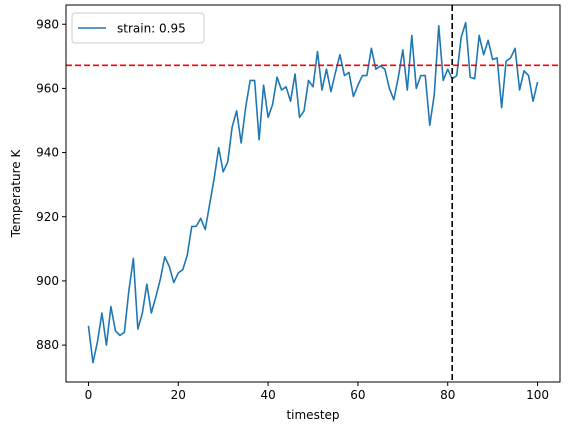 The image size is (571, 432). Describe the element at coordinates (47, 88) in the screenshot. I see `y-tick-label: 960` at that location.